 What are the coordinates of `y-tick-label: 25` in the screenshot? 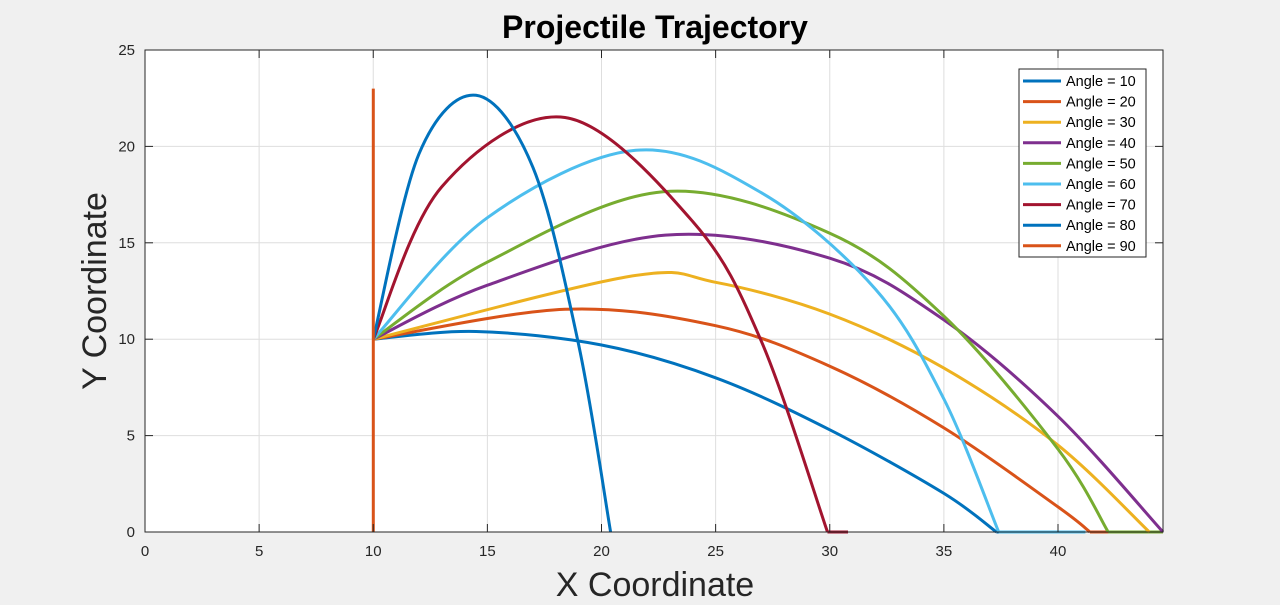 It's located at (126, 50).